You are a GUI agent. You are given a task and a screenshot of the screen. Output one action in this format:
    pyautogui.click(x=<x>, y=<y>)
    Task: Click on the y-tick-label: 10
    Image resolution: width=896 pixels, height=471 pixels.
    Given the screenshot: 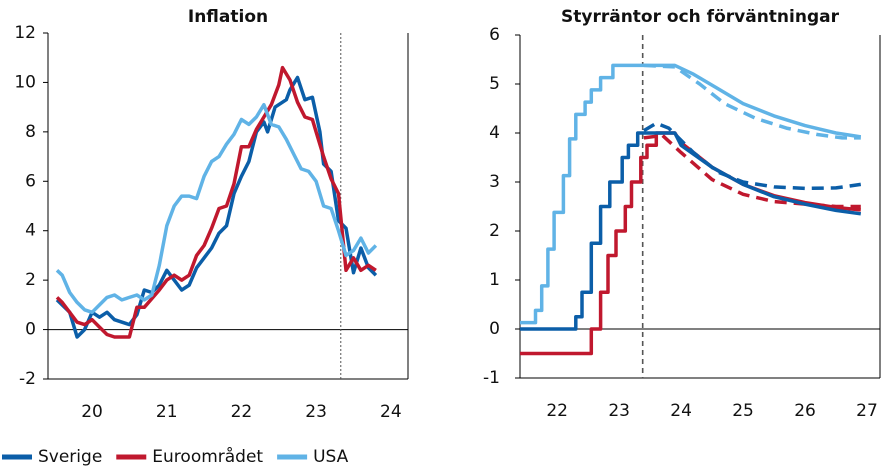 What is the action you would take?
    pyautogui.click(x=25, y=82)
    